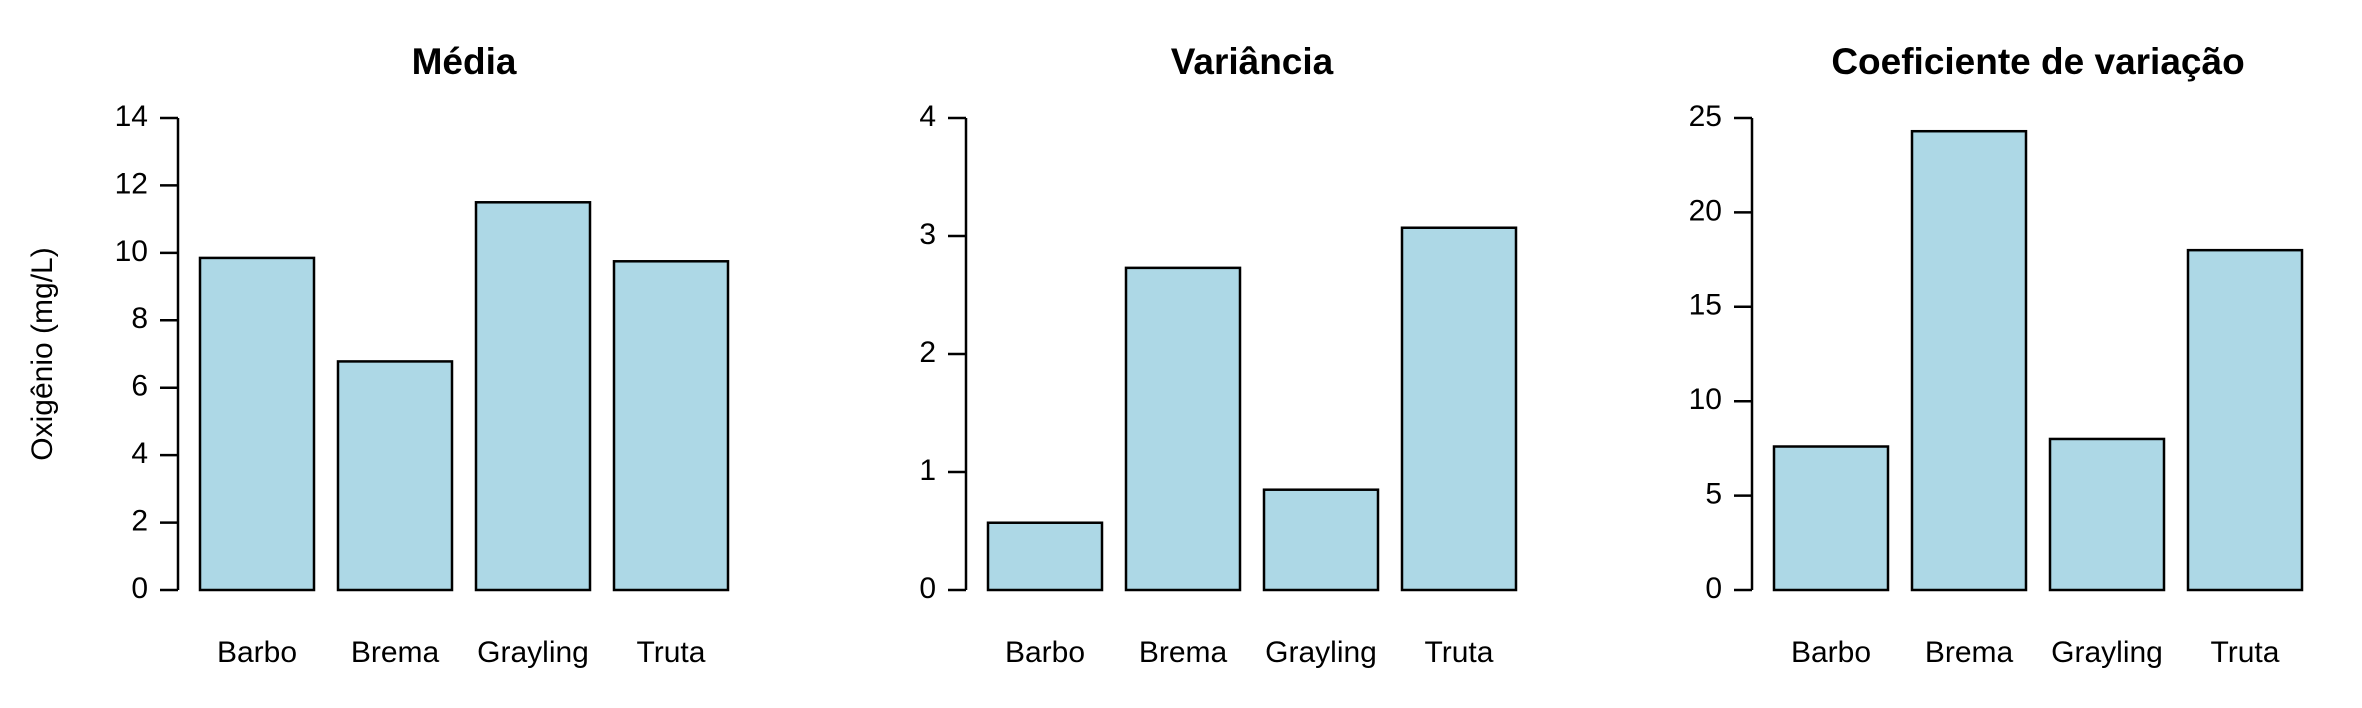  Describe the element at coordinates (1705, 210) in the screenshot. I see `y-tick-label: 20` at that location.